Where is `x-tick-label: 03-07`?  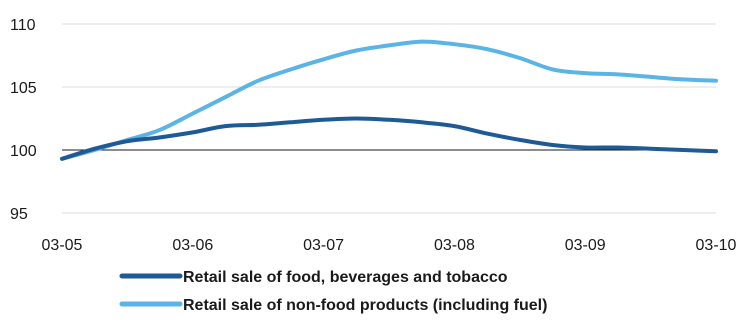 x-tick-label: 03-07 is located at coordinates (323, 245).